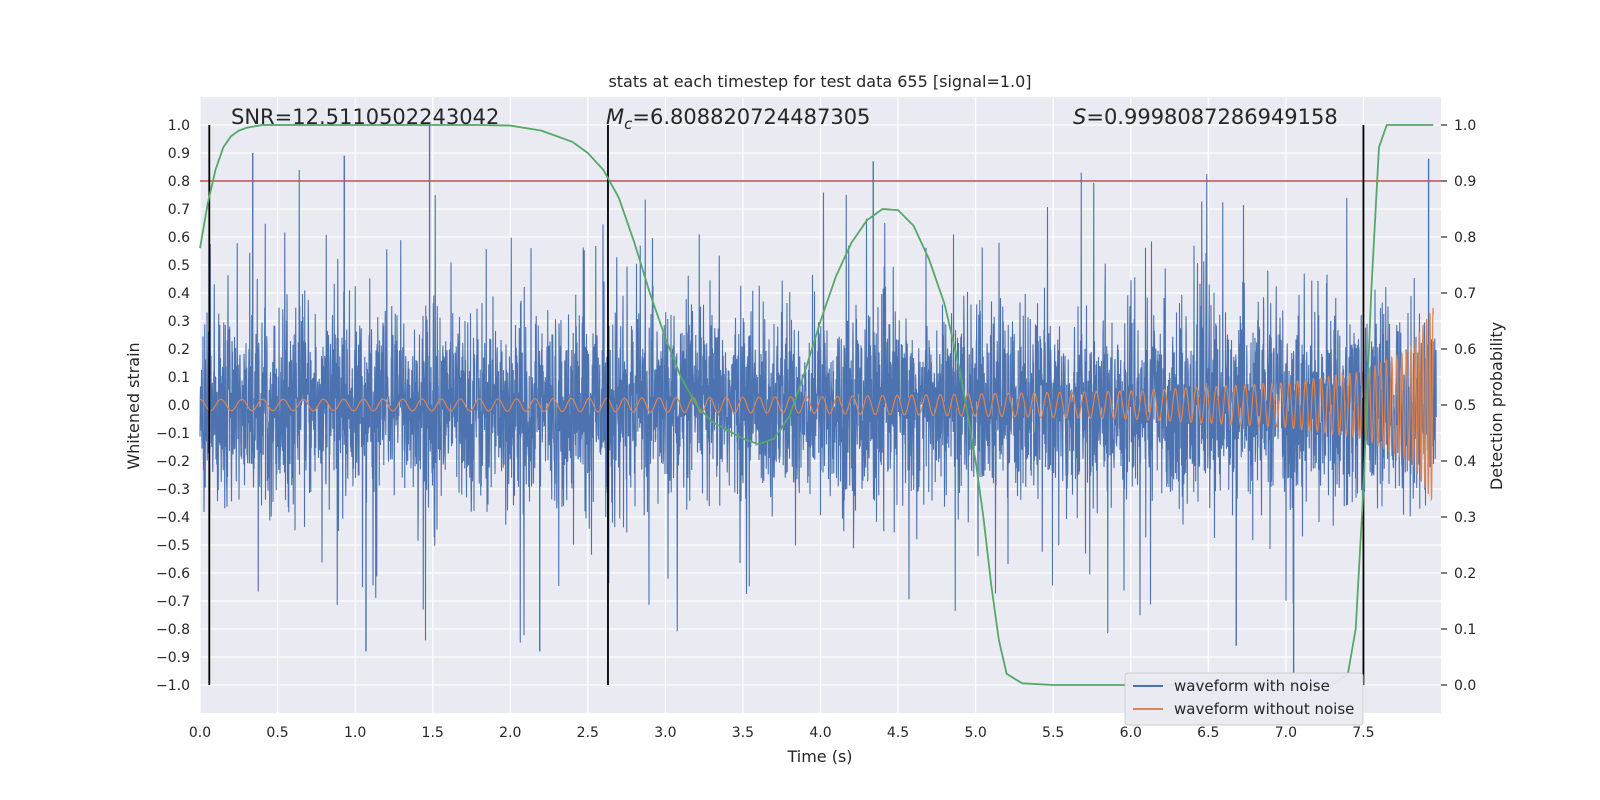 The width and height of the screenshot is (1600, 800). What do you see at coordinates (355, 733) in the screenshot?
I see `x-tick-label: 1.0` at bounding box center [355, 733].